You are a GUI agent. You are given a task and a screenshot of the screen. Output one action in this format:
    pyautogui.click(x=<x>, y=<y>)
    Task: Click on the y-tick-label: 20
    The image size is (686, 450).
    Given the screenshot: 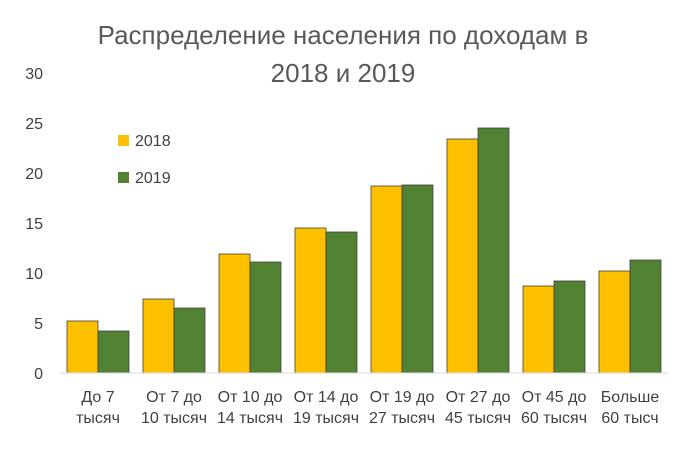 What is the action you would take?
    pyautogui.click(x=34, y=174)
    